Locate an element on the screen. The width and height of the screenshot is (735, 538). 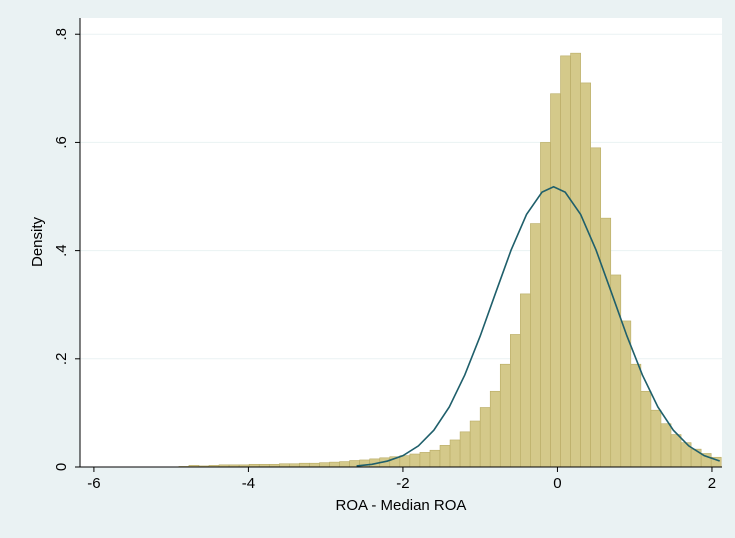
x-tick-label: -2 is located at coordinates (402, 483).